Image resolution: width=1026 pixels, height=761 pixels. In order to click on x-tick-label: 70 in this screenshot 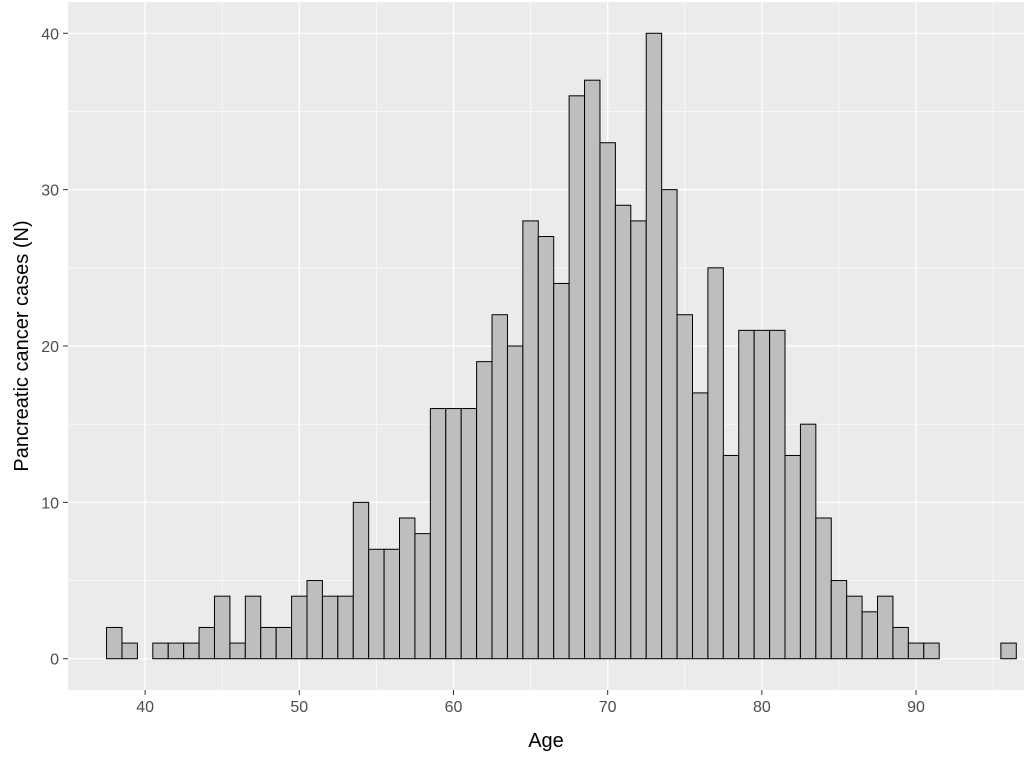, I will do `click(608, 707)`.